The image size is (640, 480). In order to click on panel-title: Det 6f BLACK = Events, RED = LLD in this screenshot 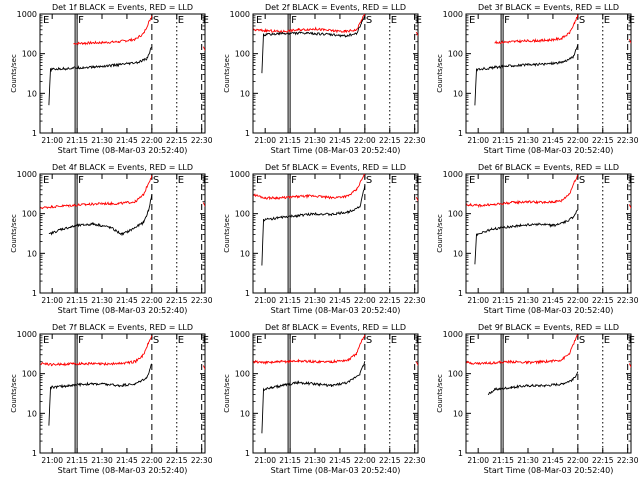, I will do `click(548, 167)`.